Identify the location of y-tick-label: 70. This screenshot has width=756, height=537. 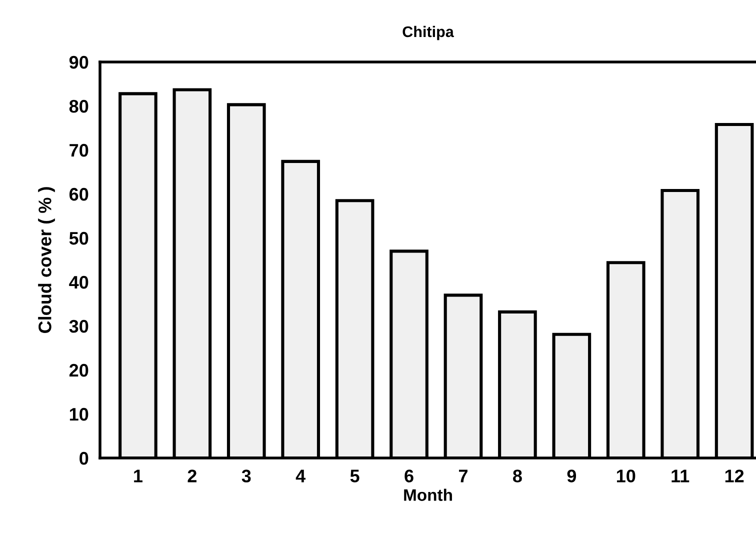
(79, 150).